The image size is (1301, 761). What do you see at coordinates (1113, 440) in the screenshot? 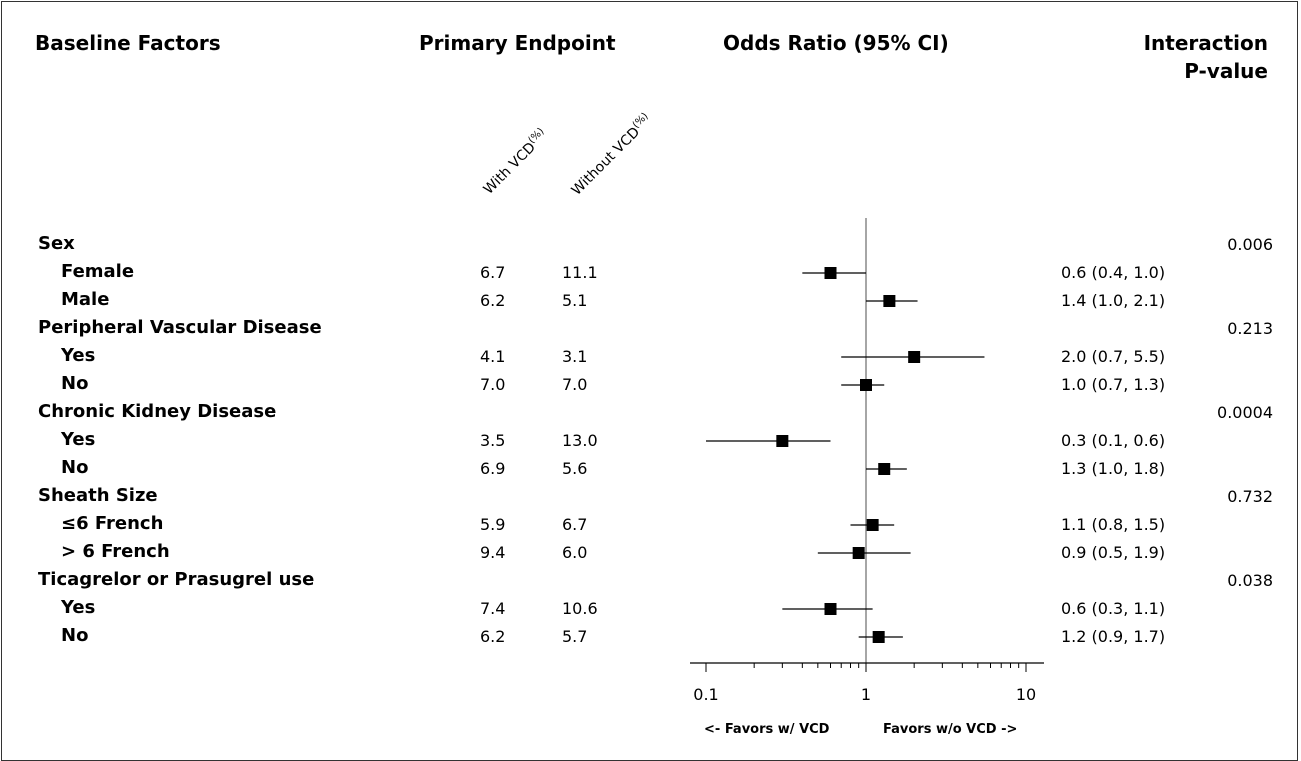
I see `odds-ratio-text: 0.3 (0.1, 0.6)` at bounding box center [1113, 440].